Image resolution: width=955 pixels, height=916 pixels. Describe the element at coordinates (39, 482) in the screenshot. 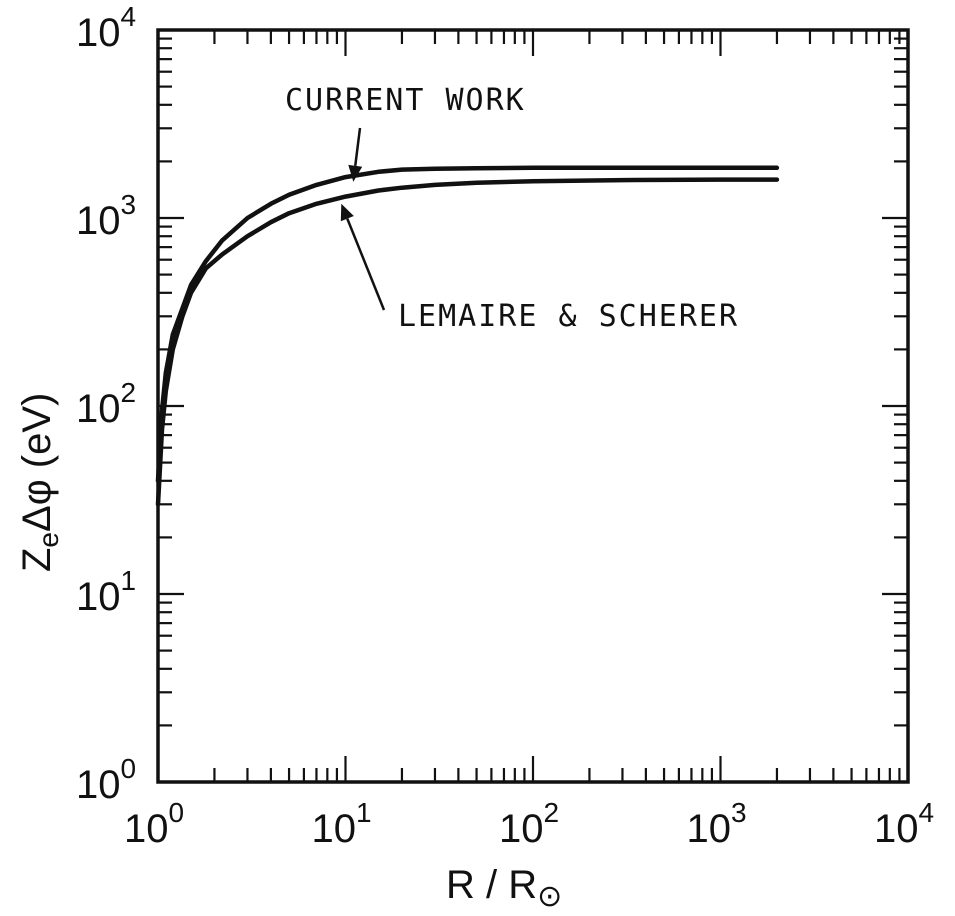

I see `y-axis-title: ZeΔφ (eV)` at that location.